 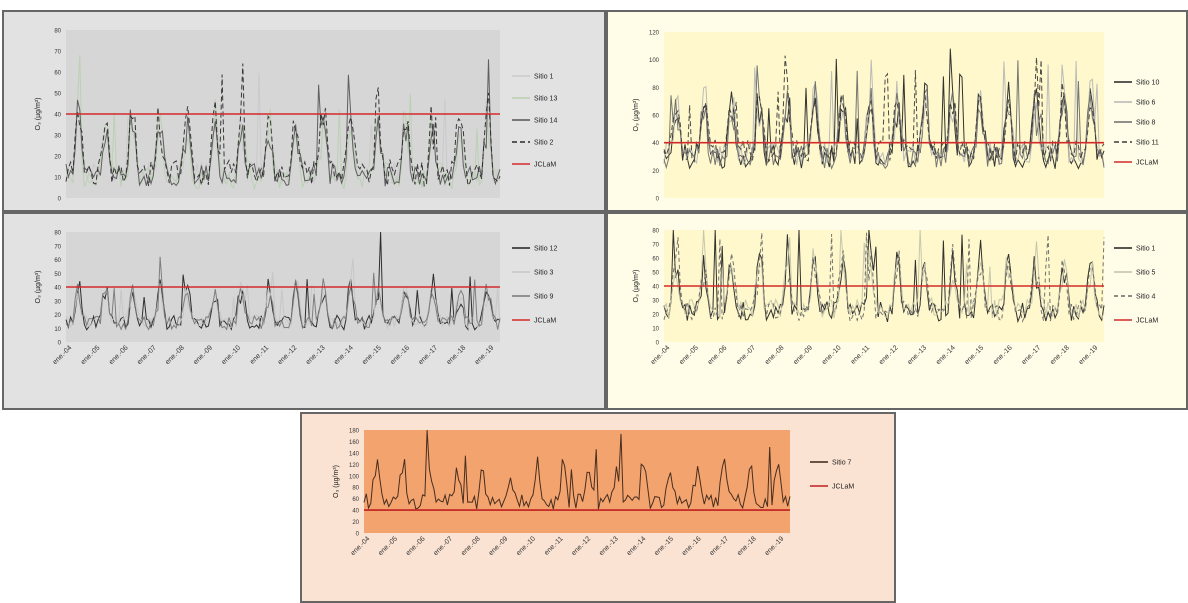 I want to click on legend-label: Sitio 12, so click(x=545, y=249).